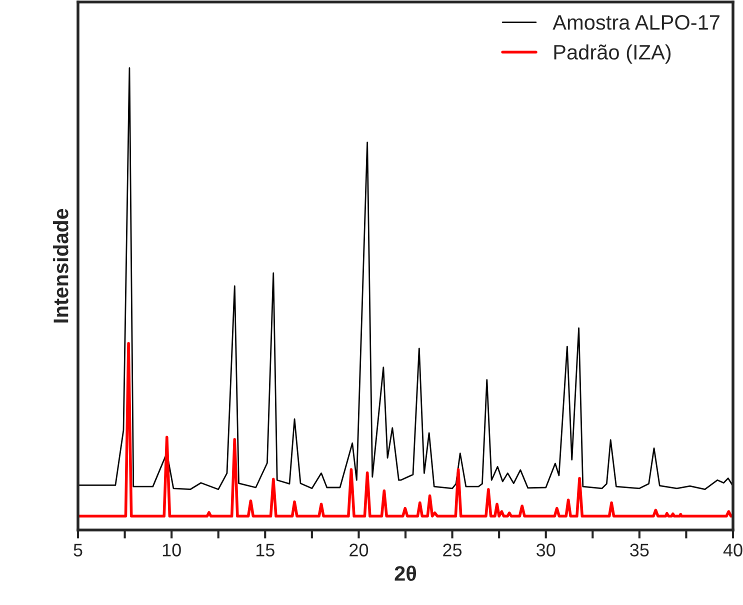 The image size is (743, 605). What do you see at coordinates (171, 550) in the screenshot?
I see `x-tick-label: 10` at bounding box center [171, 550].